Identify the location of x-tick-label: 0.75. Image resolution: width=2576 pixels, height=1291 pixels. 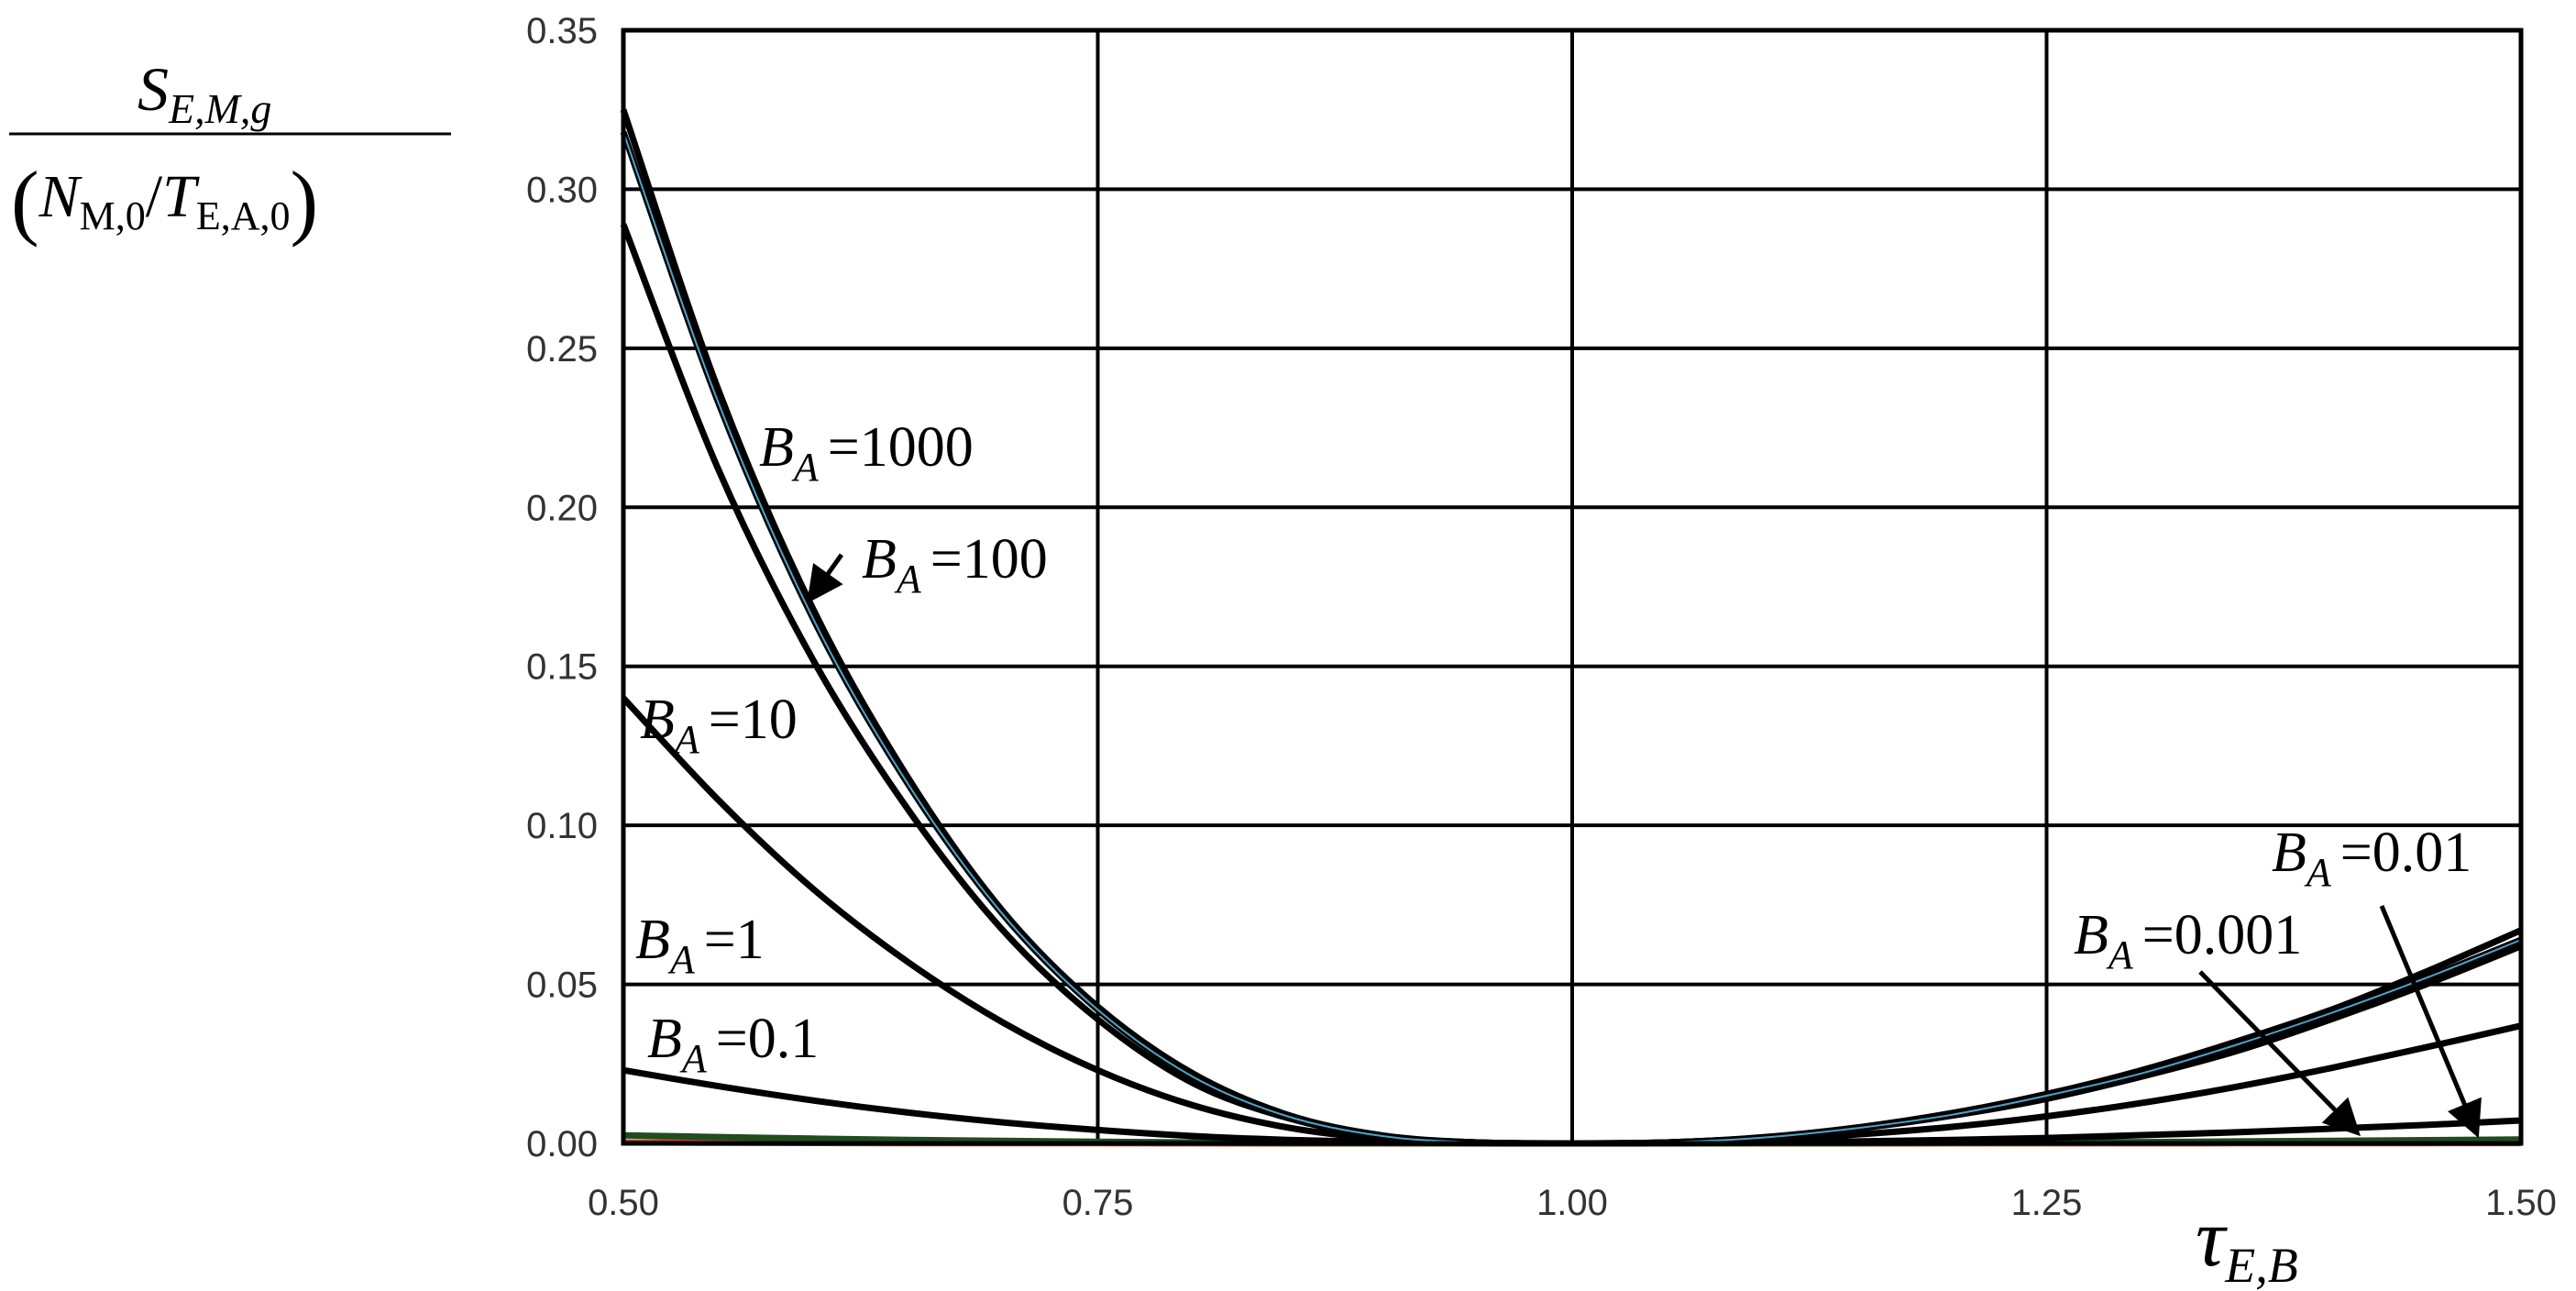
(1098, 1203).